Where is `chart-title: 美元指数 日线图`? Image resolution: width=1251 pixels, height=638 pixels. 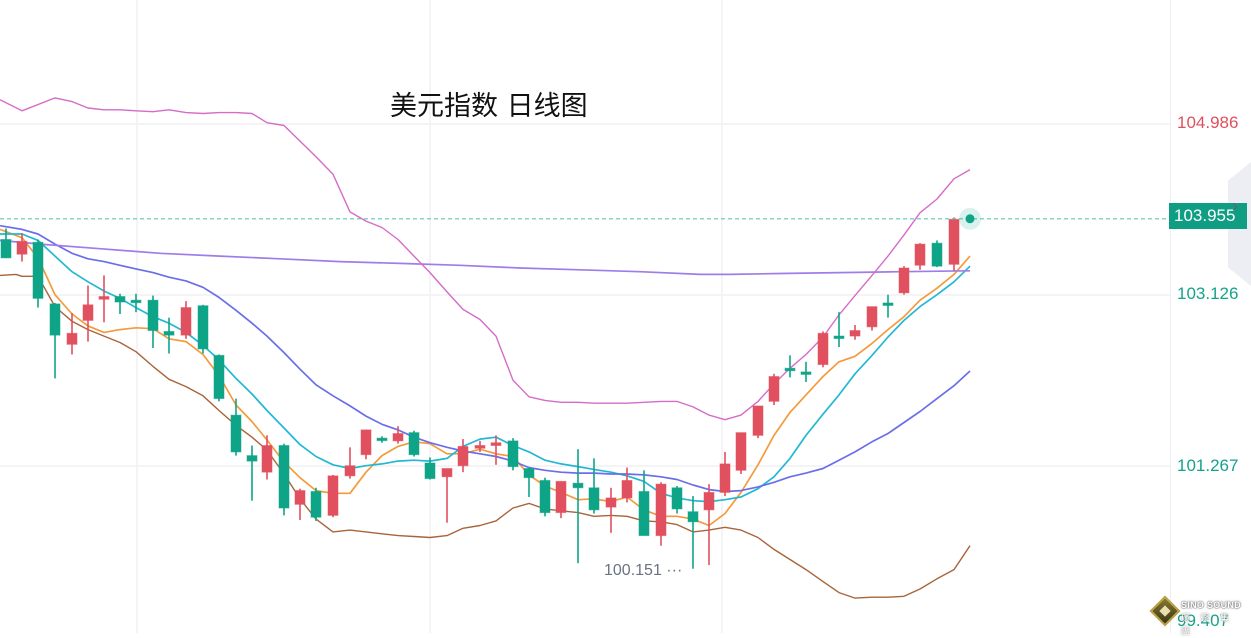 chart-title: 美元指数 日线图 is located at coordinates (489, 106).